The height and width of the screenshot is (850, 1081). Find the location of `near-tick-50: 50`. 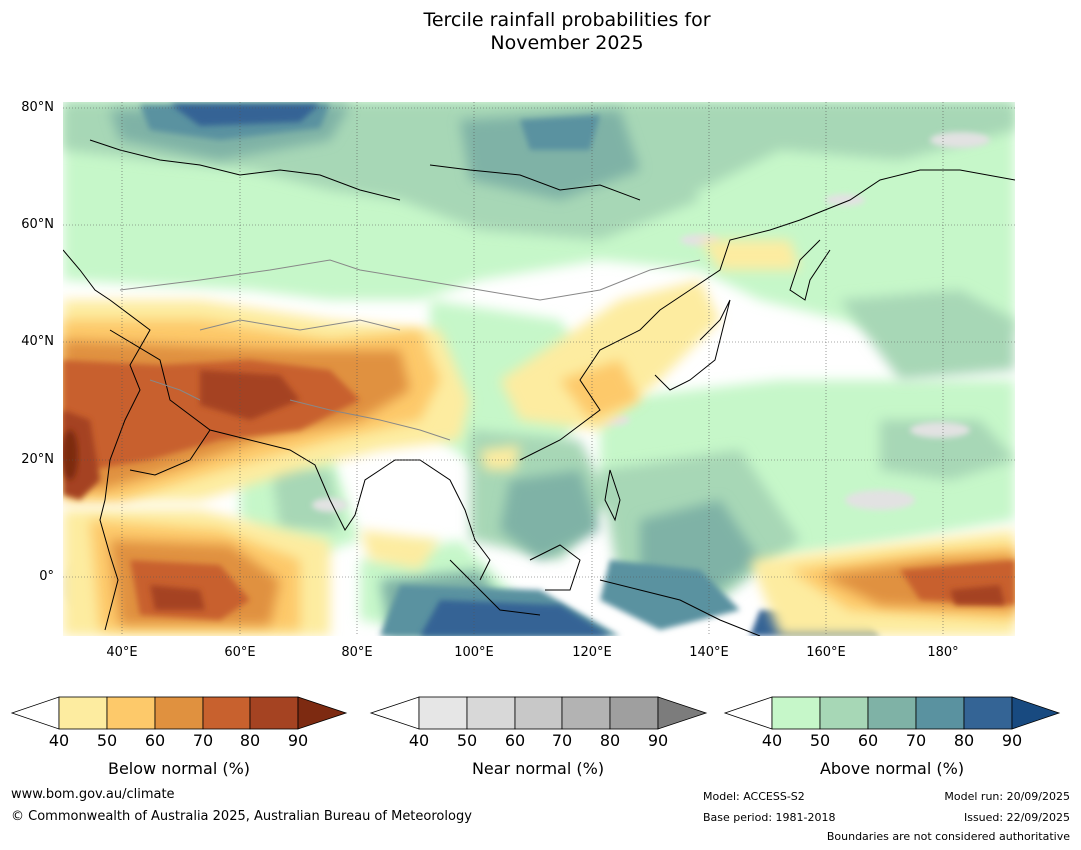

near-tick-50: 50 is located at coordinates (467, 740).